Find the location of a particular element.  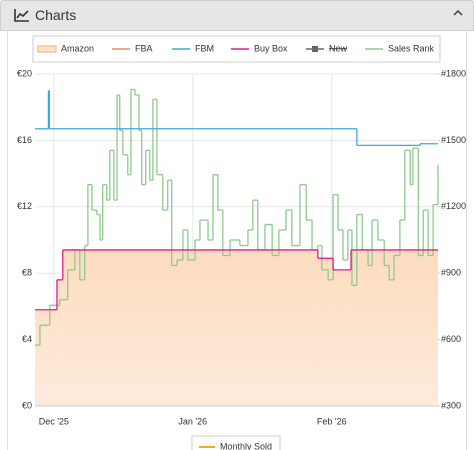

chart-icon is located at coordinates (21, 15).